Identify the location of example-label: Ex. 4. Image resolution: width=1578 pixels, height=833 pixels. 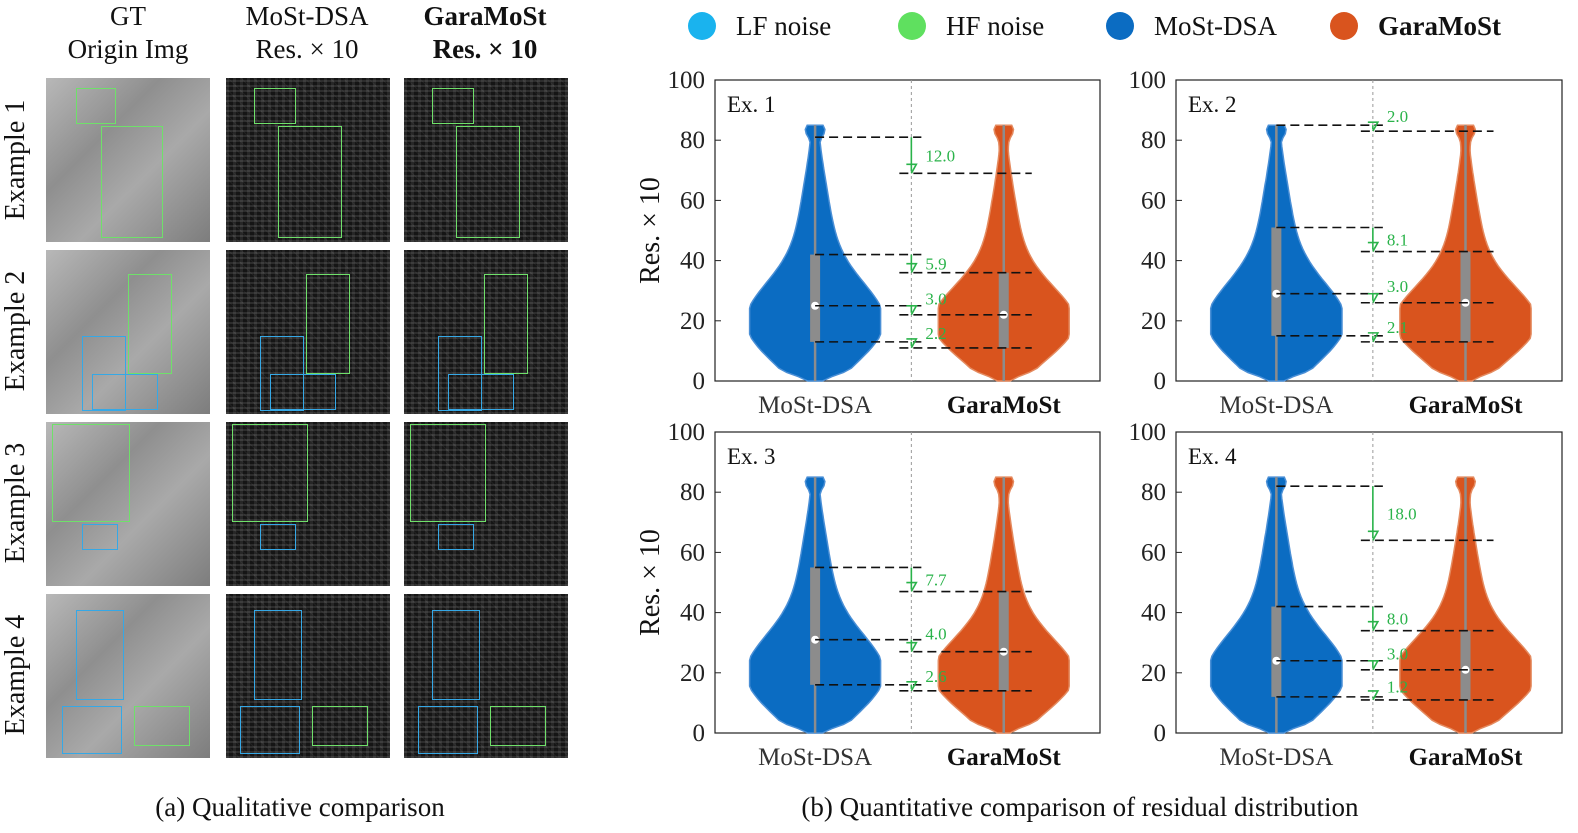
(1212, 456).